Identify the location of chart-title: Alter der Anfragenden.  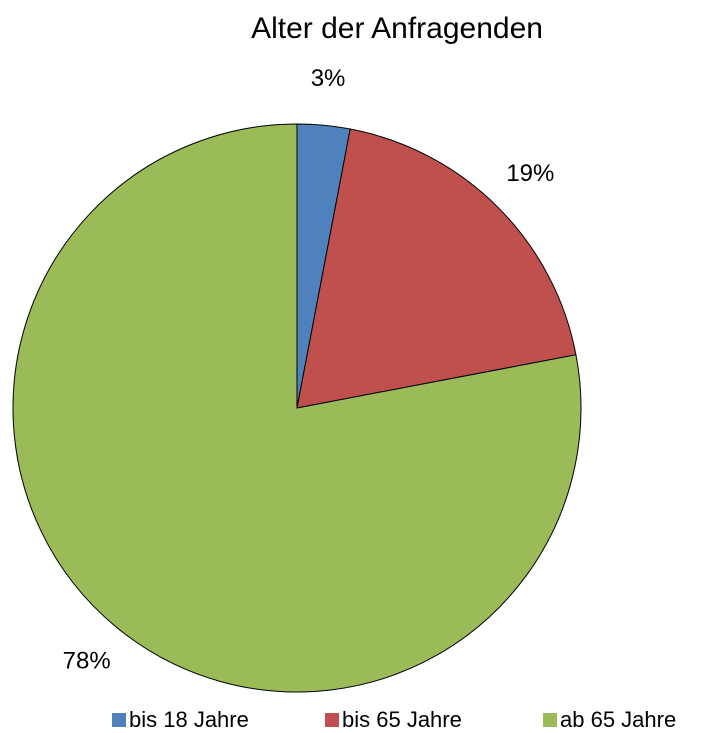
(397, 28).